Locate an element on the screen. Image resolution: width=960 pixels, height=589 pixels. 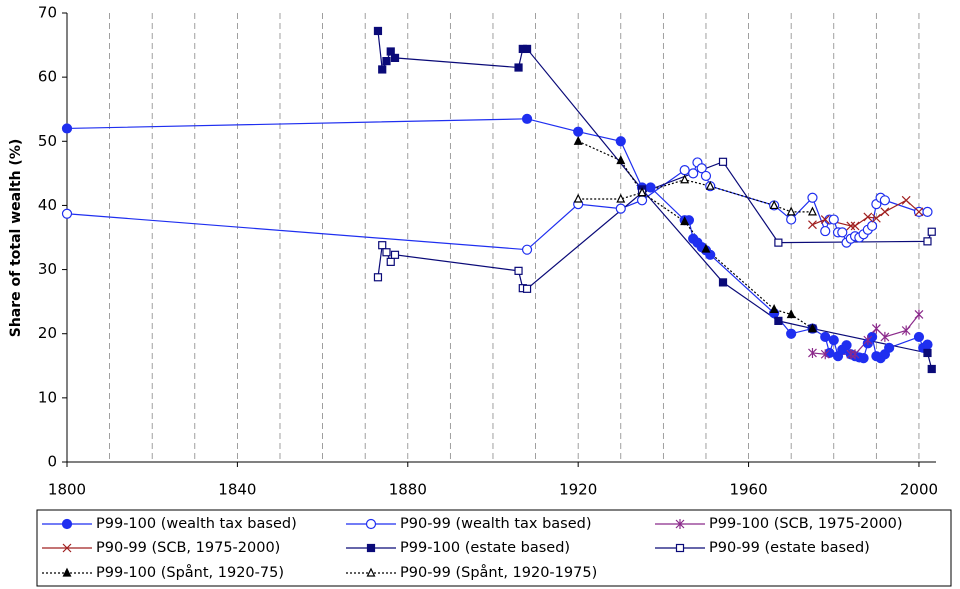
x-tick-label: 1880 is located at coordinates (408, 490).